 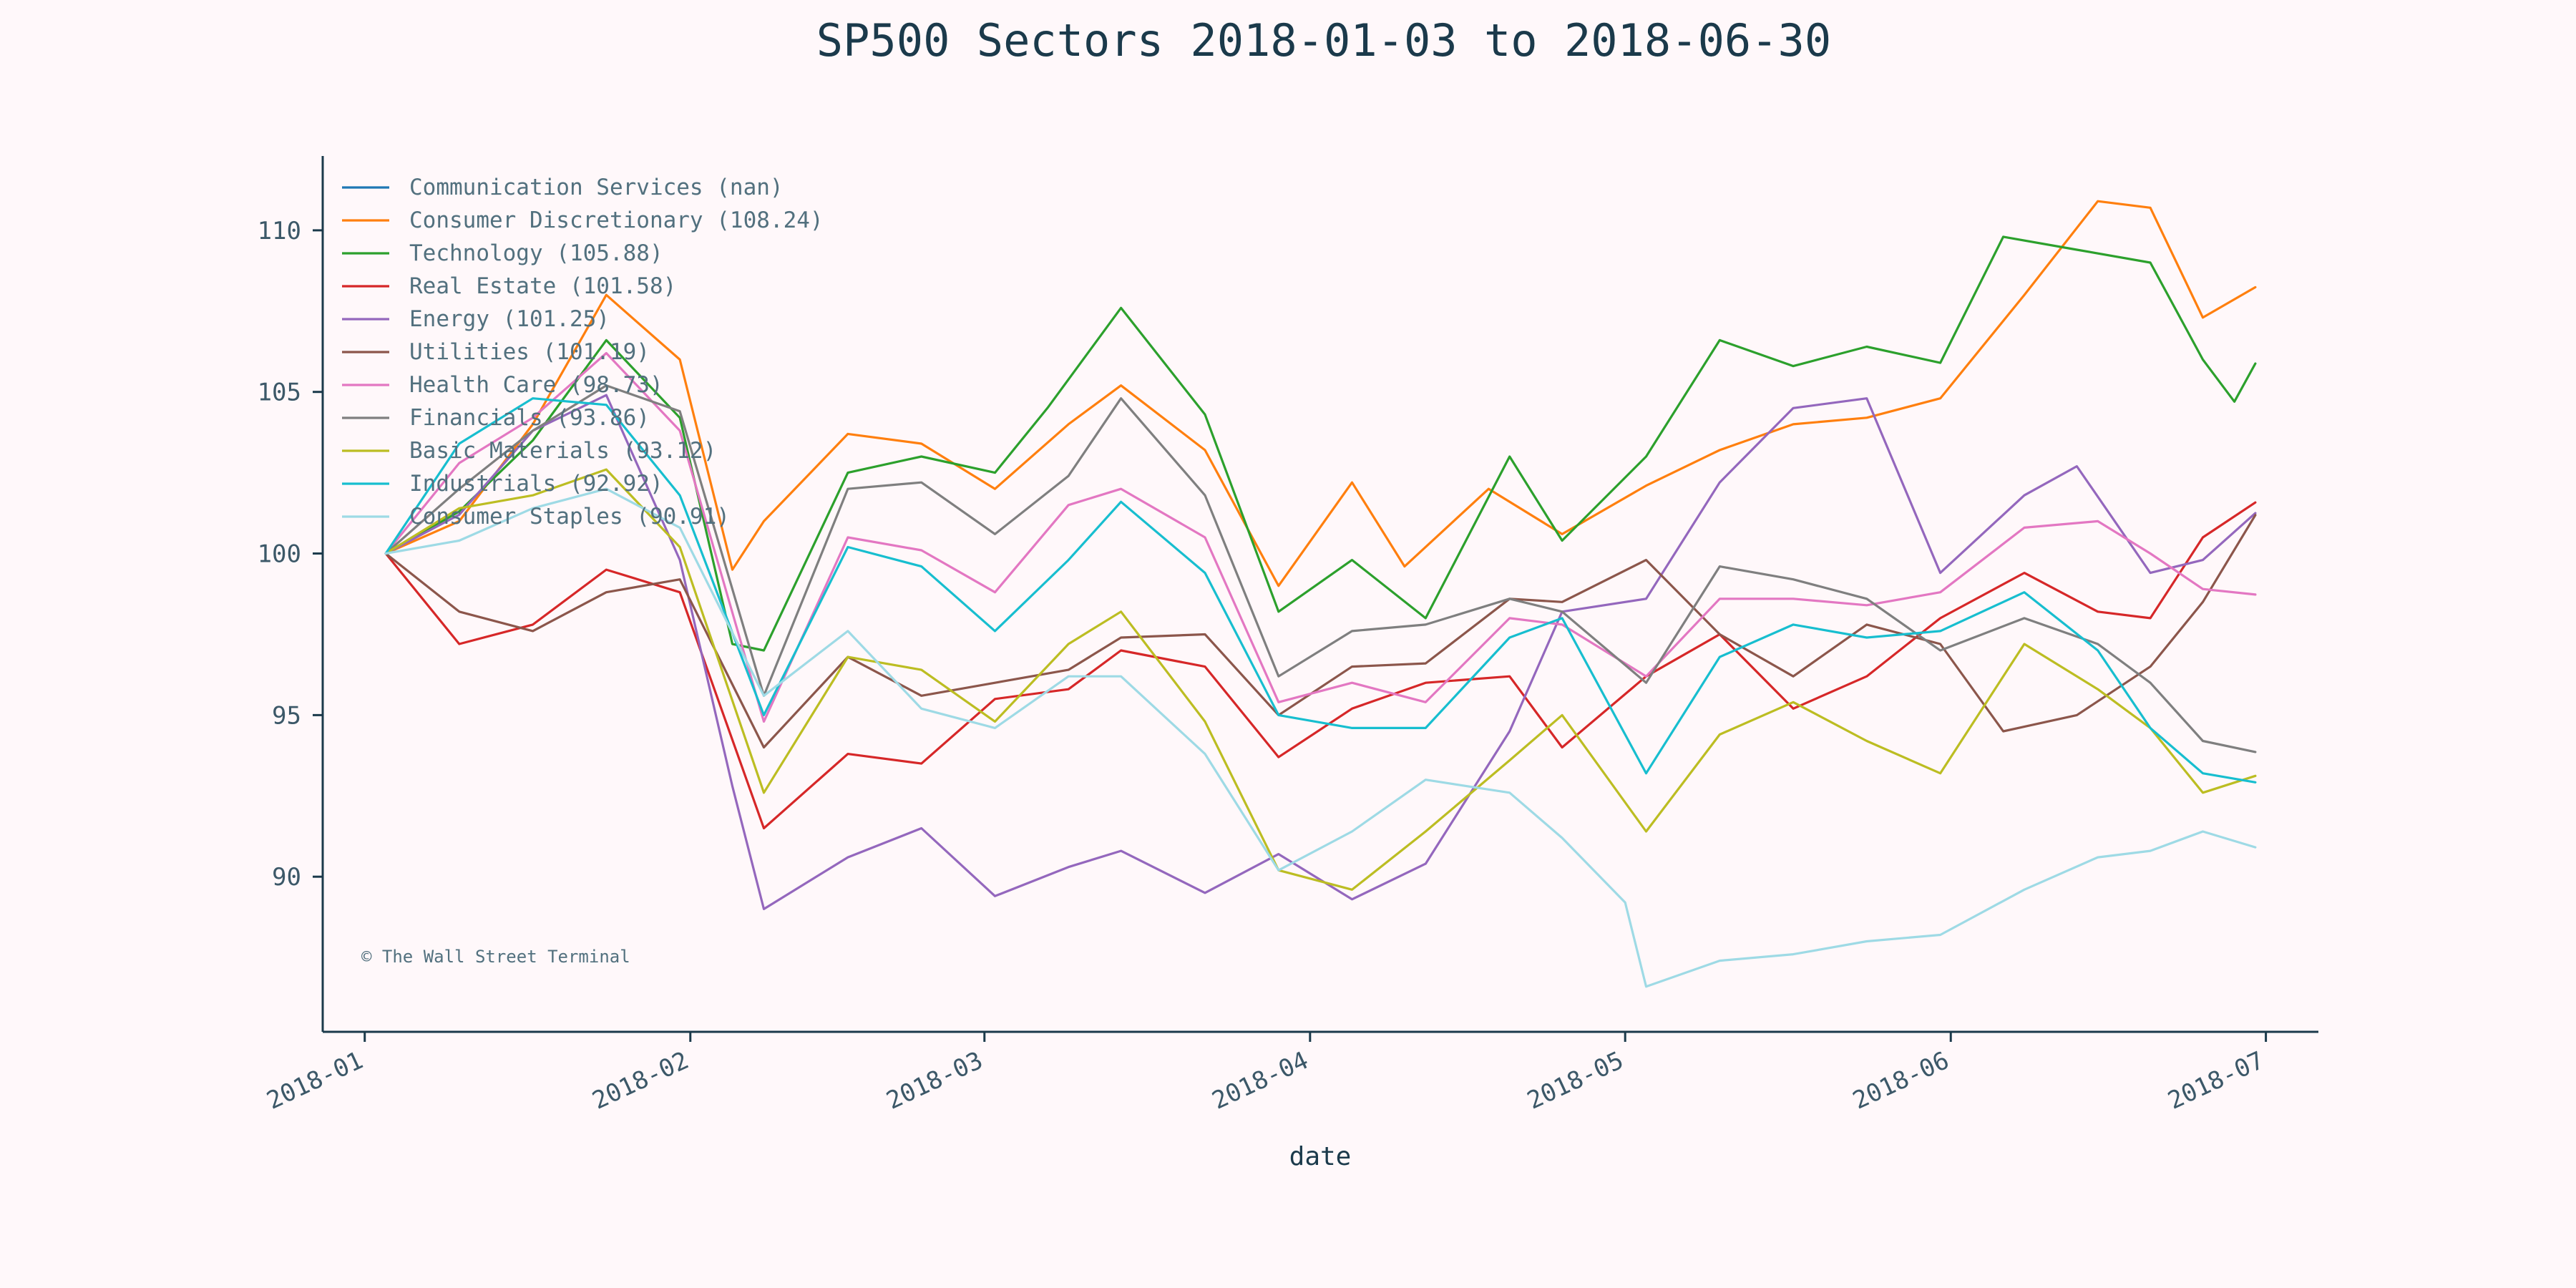 What do you see at coordinates (529, 352) in the screenshot?
I see `legend-label-5: Utilities (101.19)` at bounding box center [529, 352].